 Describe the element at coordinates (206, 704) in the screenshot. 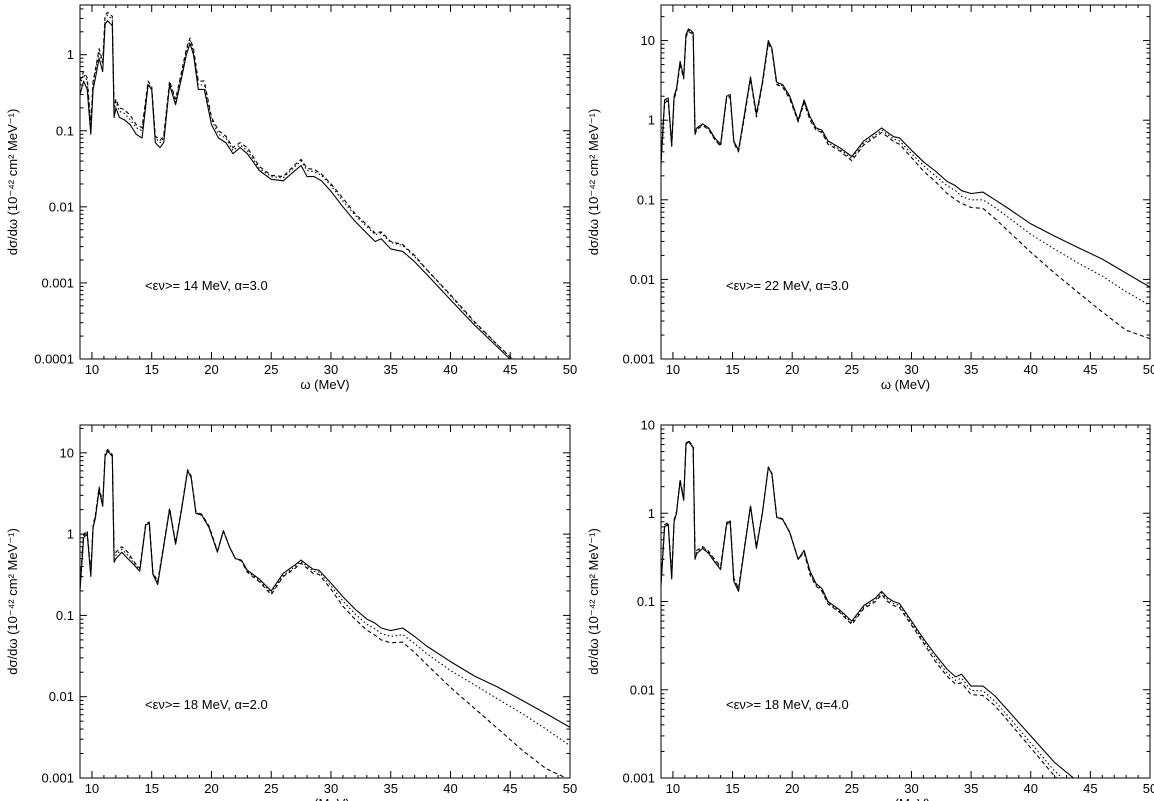

I see `annotation-label: <εν>= 18 MeV, α=2.0` at that location.